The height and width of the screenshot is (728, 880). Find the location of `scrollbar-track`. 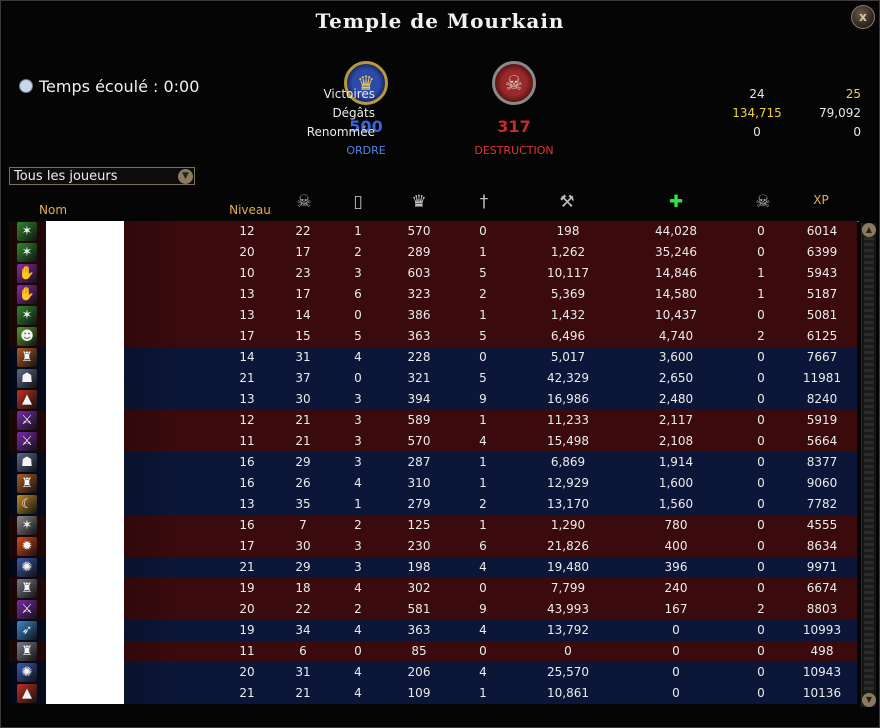

scrollbar-track is located at coordinates (869, 465).